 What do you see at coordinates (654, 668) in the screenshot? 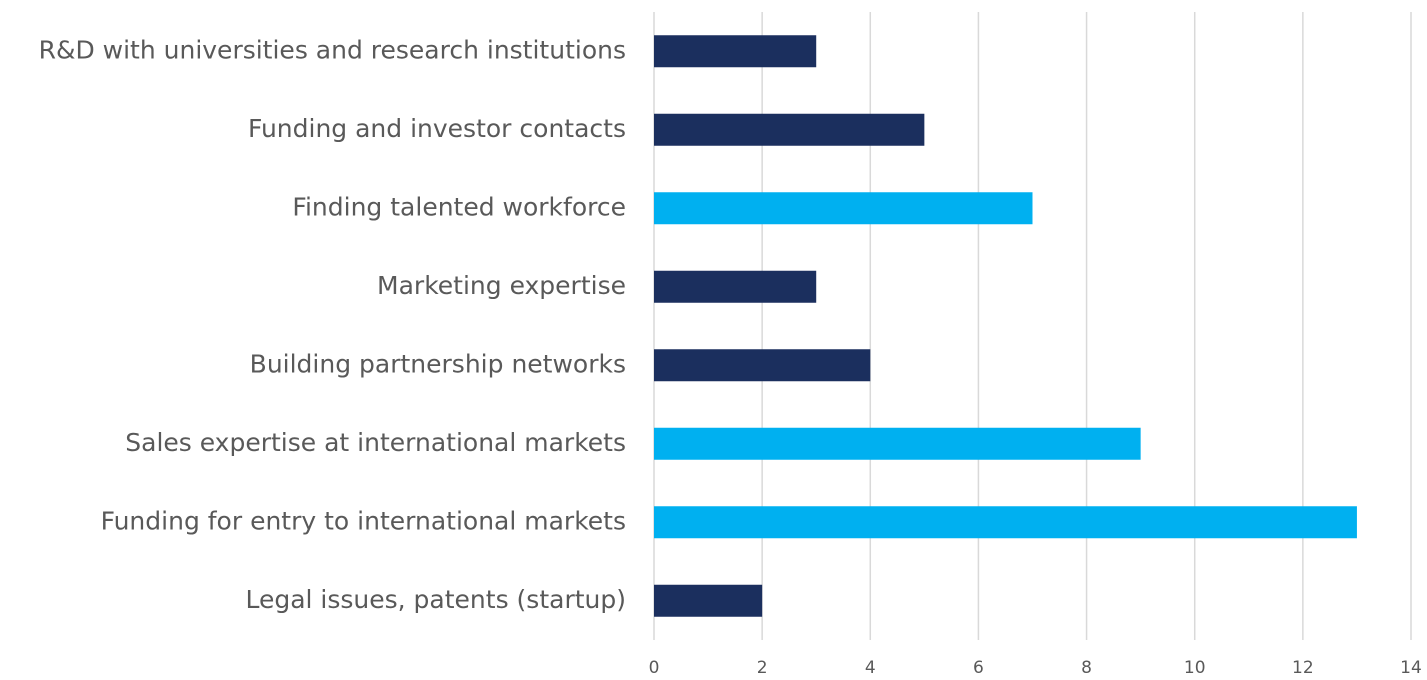
I see `x-tick-label: 0` at bounding box center [654, 668].